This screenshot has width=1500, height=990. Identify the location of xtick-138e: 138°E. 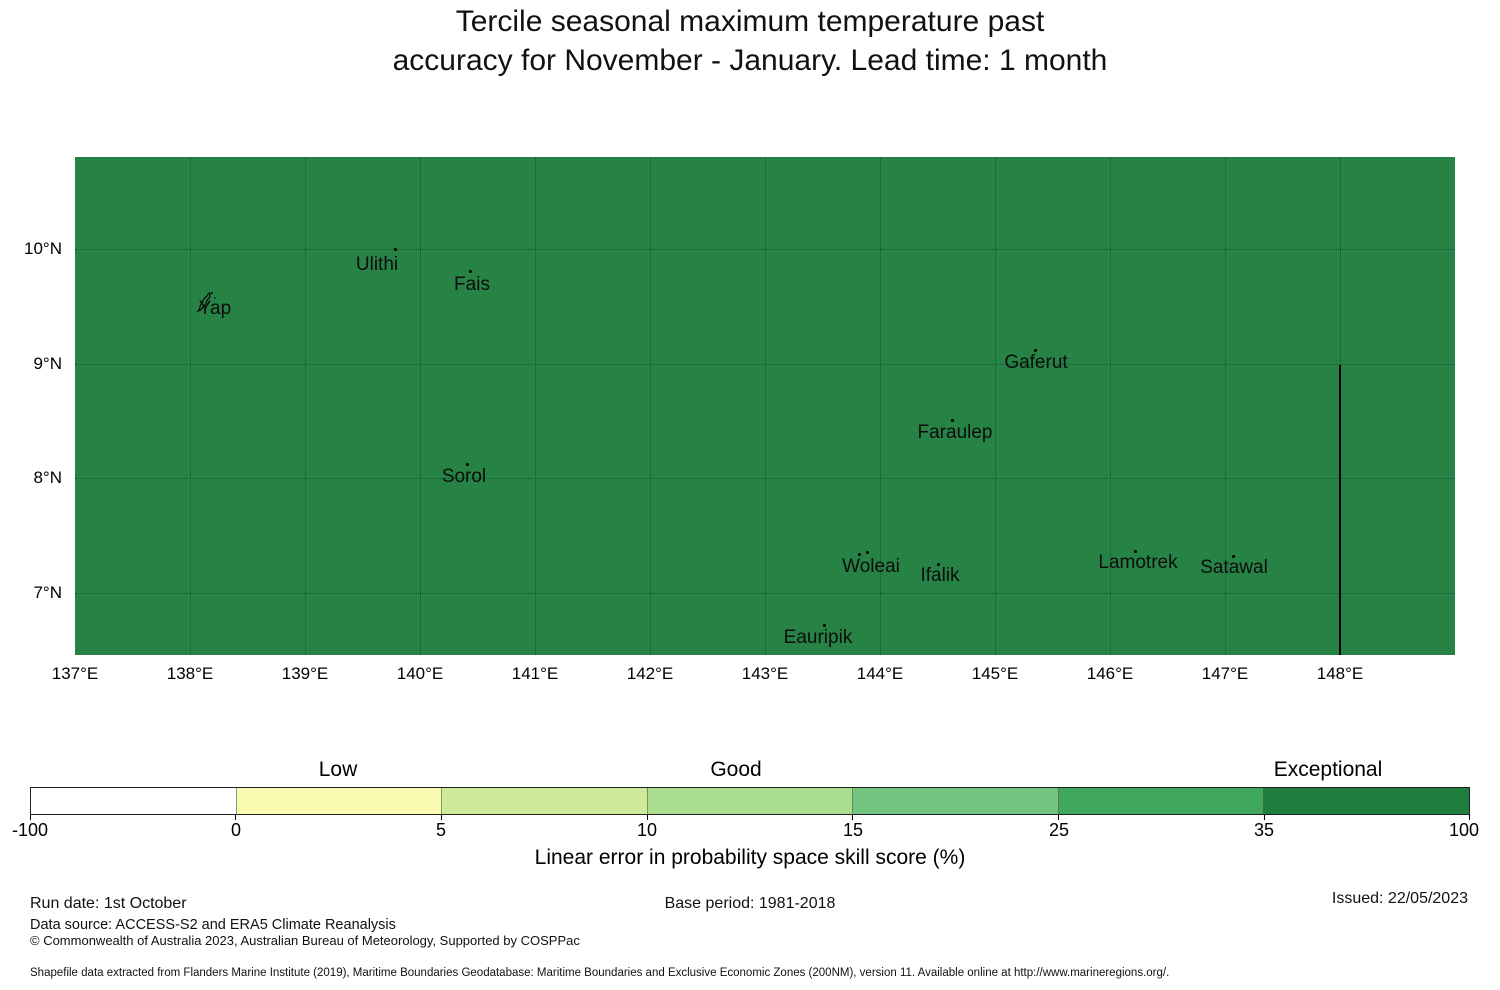
(190, 673).